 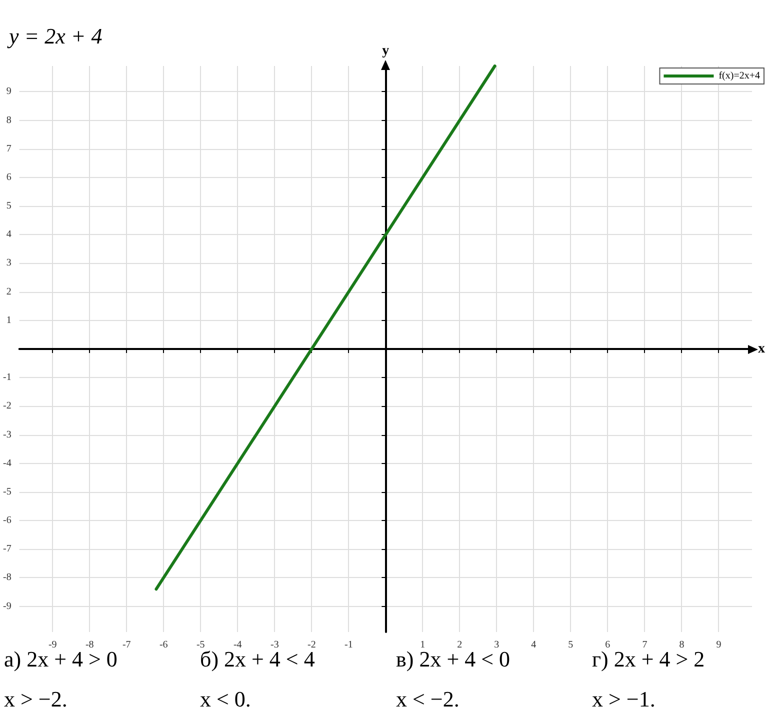 What do you see at coordinates (7, 492) in the screenshot?
I see `y-tick-label: -5` at bounding box center [7, 492].